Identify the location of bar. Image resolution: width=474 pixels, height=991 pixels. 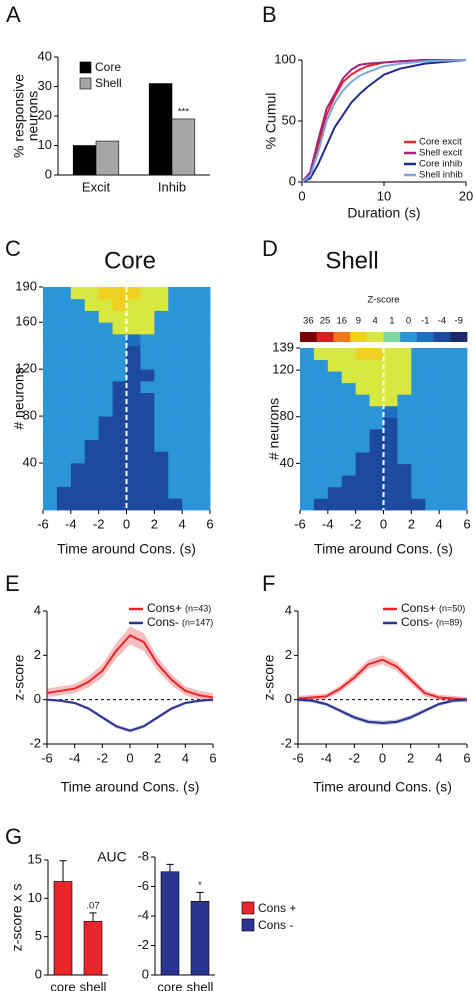
(170, 923).